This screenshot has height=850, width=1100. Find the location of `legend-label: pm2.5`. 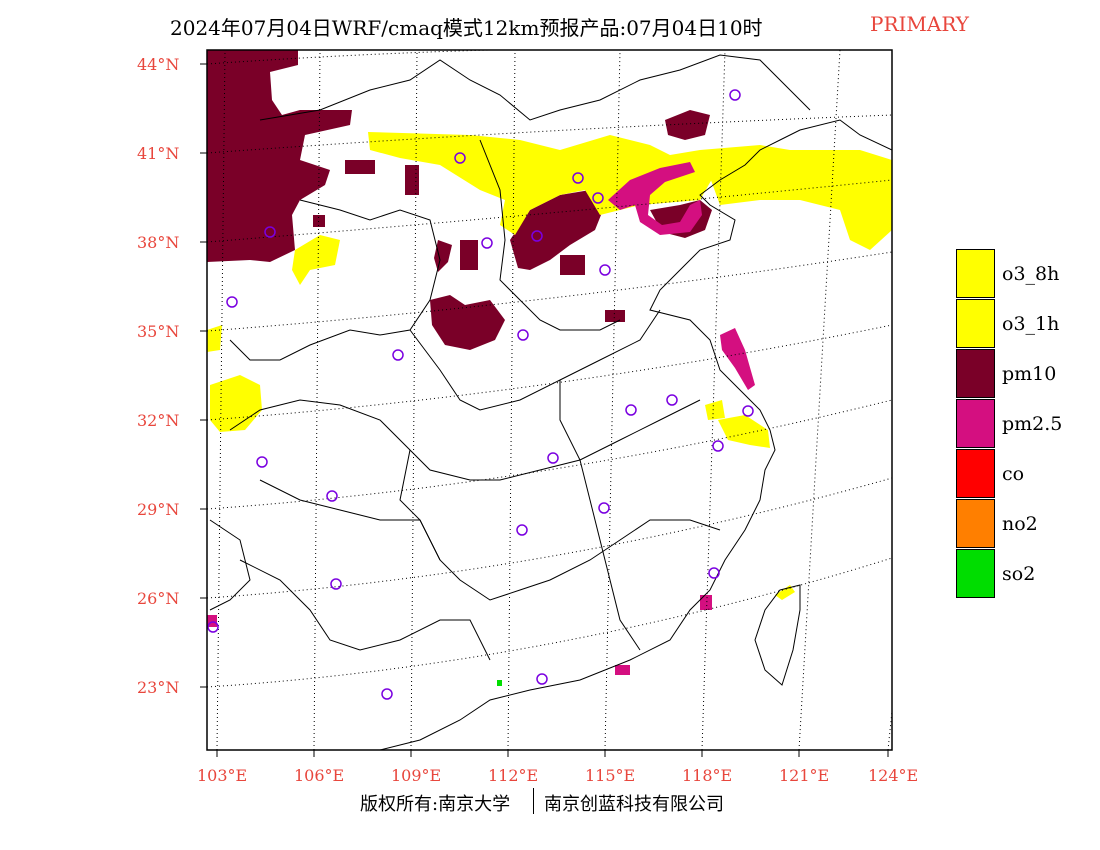

legend-label: pm2.5 is located at coordinates (1032, 424).